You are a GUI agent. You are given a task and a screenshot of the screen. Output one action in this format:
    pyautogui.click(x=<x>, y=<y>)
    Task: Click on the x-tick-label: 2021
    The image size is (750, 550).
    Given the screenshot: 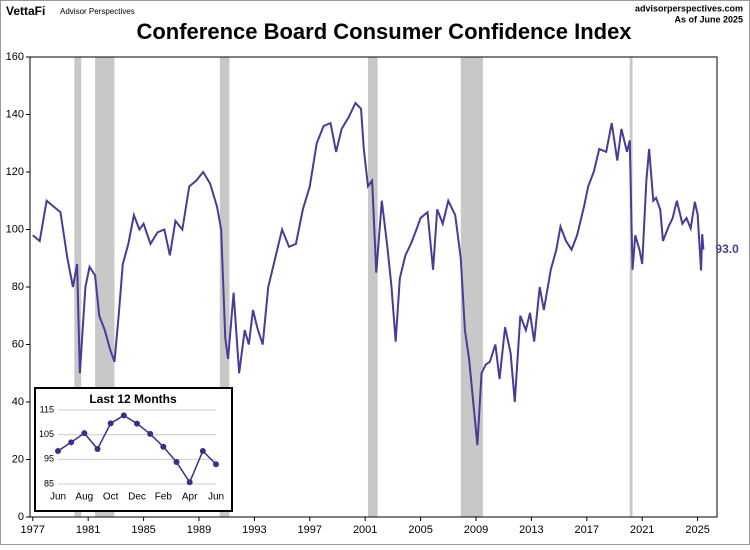 What is the action you would take?
    pyautogui.click(x=642, y=530)
    